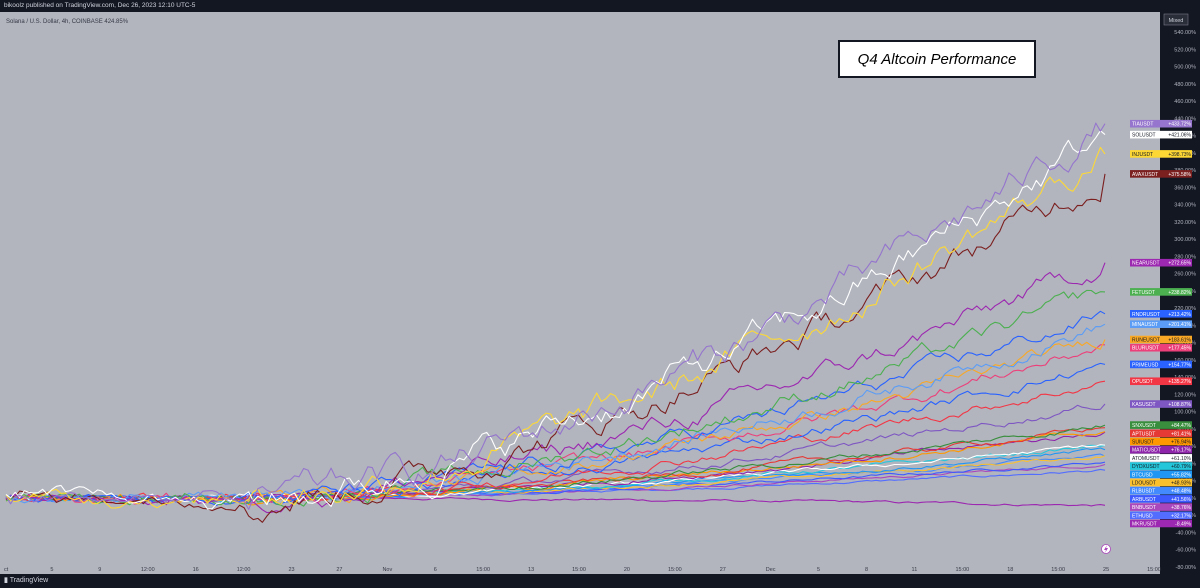  What do you see at coordinates (1185, 344) in the screenshot?
I see `y-tick-label: 180.00%` at bounding box center [1185, 344].